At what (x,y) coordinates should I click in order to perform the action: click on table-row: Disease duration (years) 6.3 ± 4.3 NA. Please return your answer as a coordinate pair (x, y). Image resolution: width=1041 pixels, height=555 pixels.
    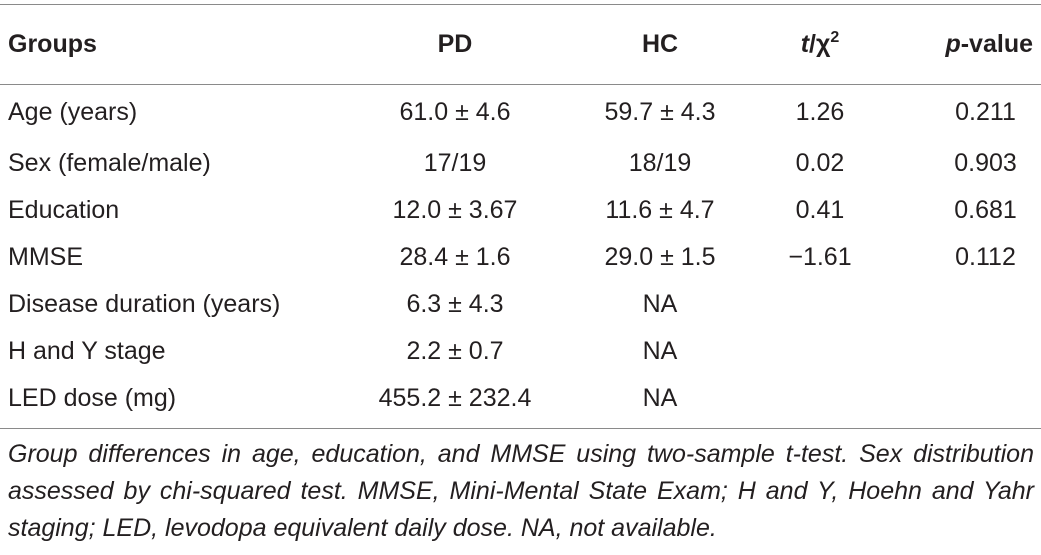
    Looking at the image, I should click on (520, 304).